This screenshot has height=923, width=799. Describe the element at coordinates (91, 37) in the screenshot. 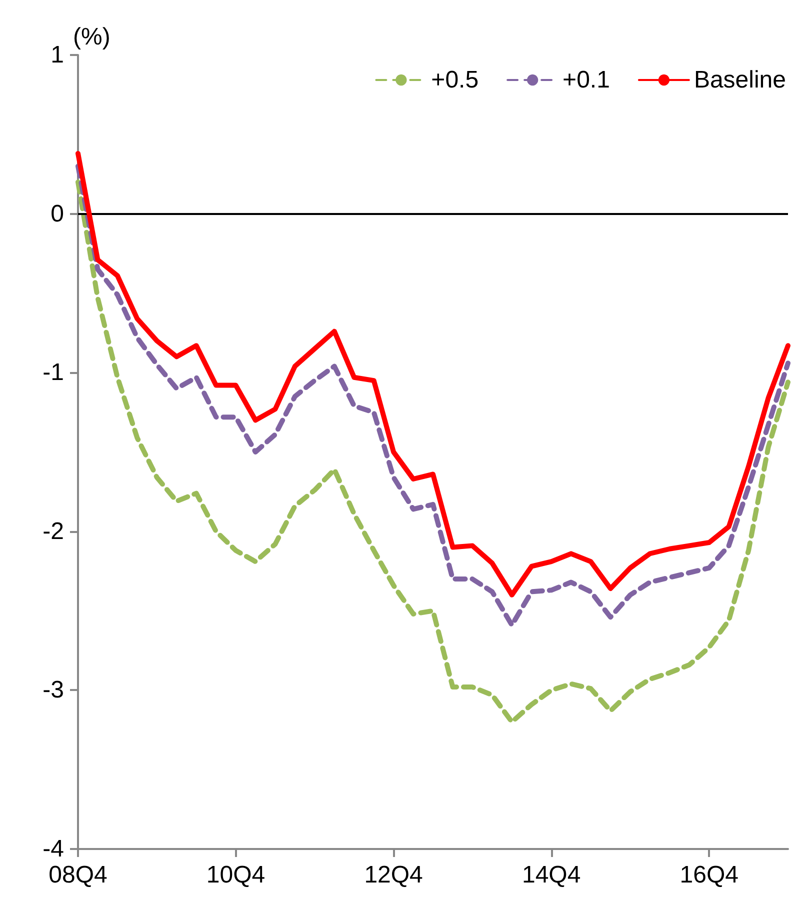

I see `y-axis-title: (%)` at that location.